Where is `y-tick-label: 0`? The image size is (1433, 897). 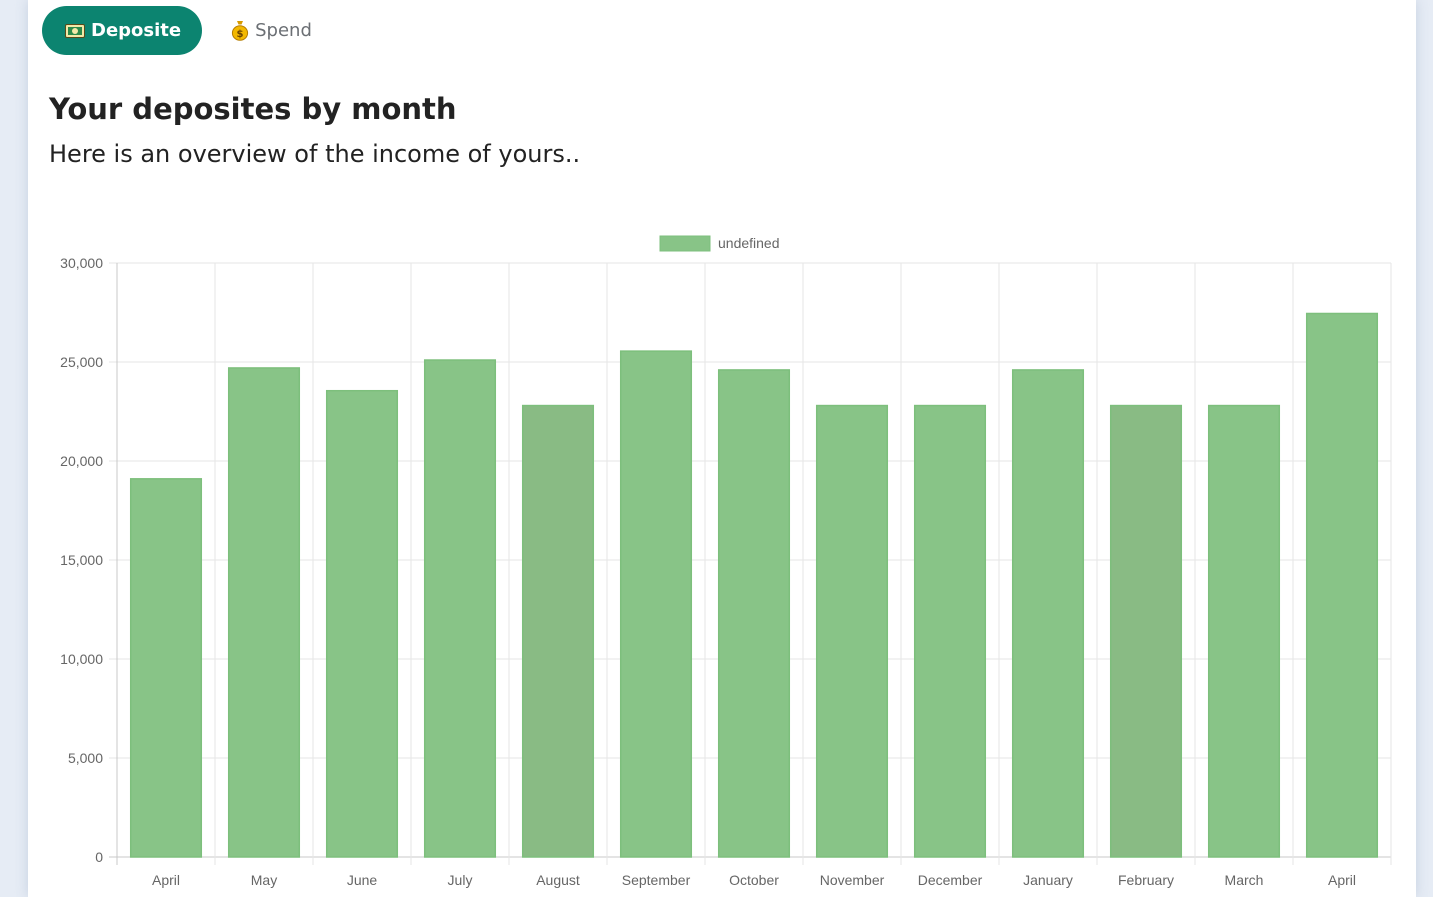
y-tick-label: 0 is located at coordinates (99, 857).